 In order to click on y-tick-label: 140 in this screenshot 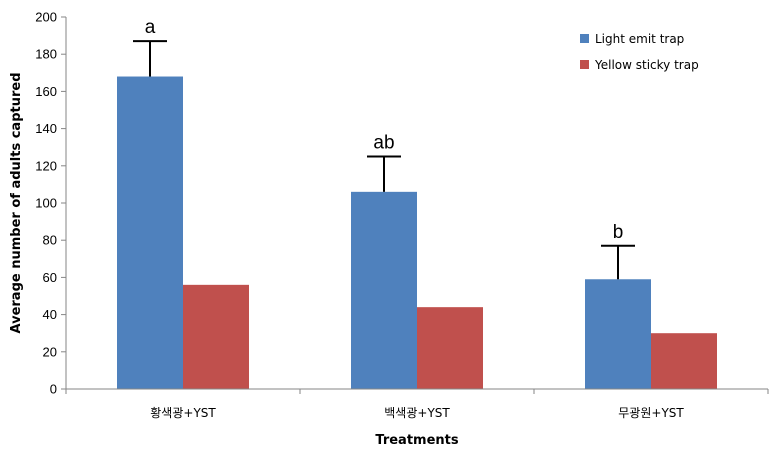, I will do `click(46, 128)`.